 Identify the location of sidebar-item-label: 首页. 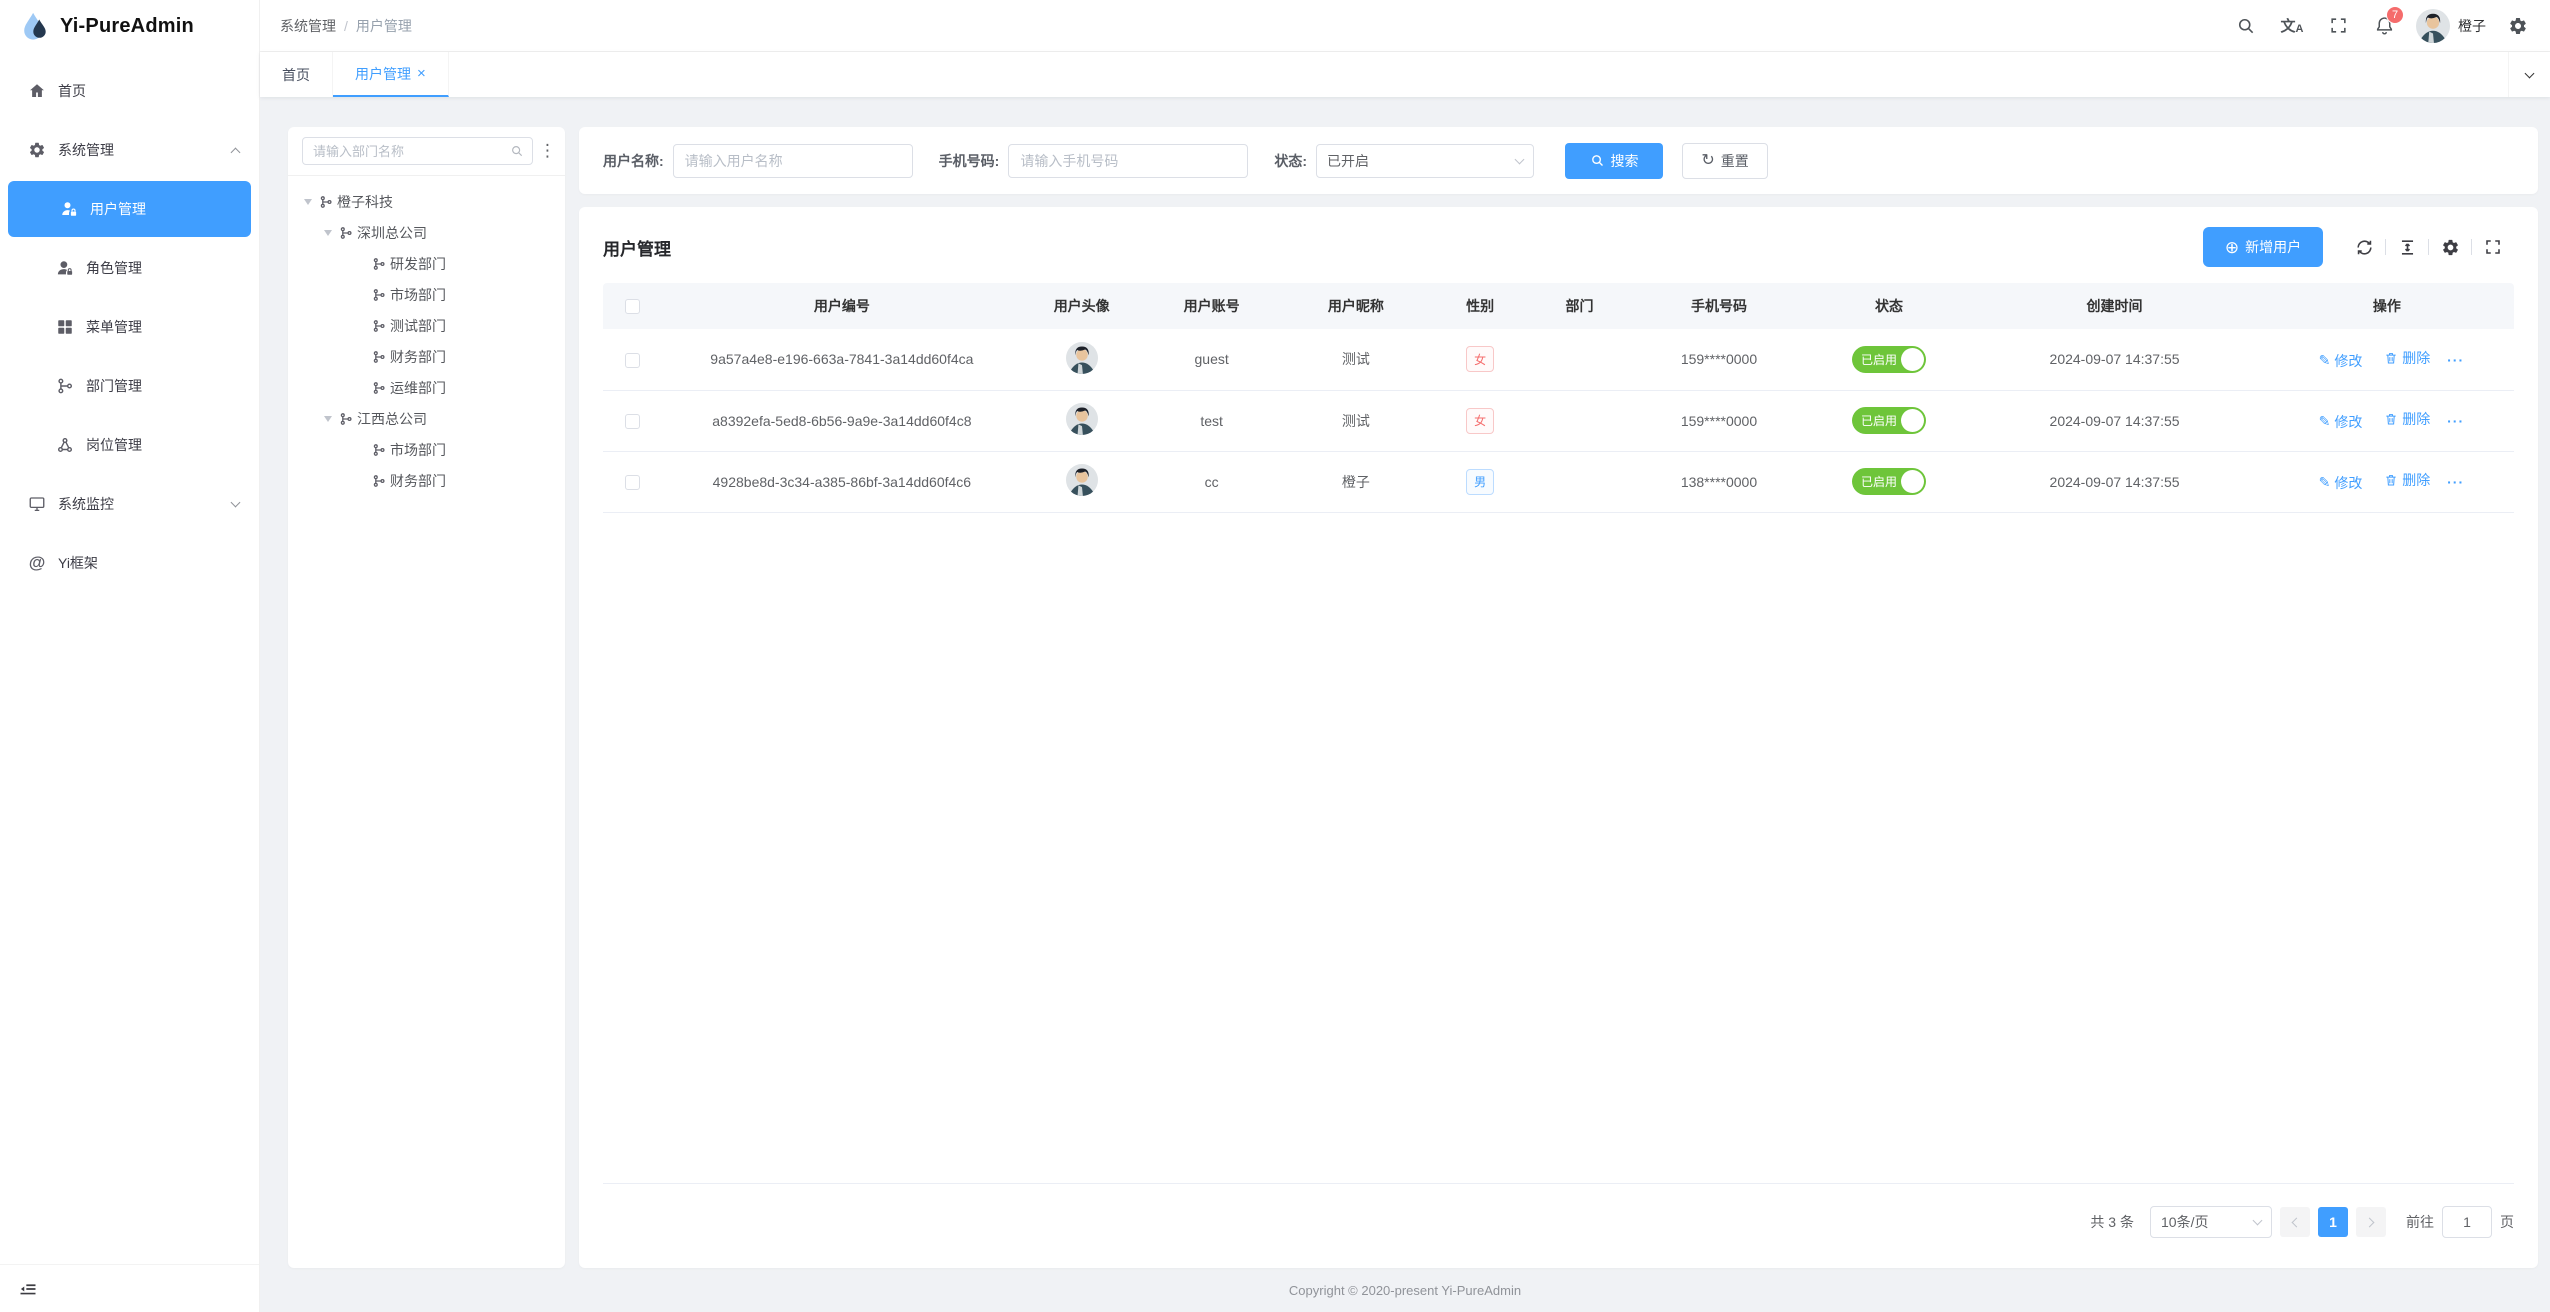
(72, 91).